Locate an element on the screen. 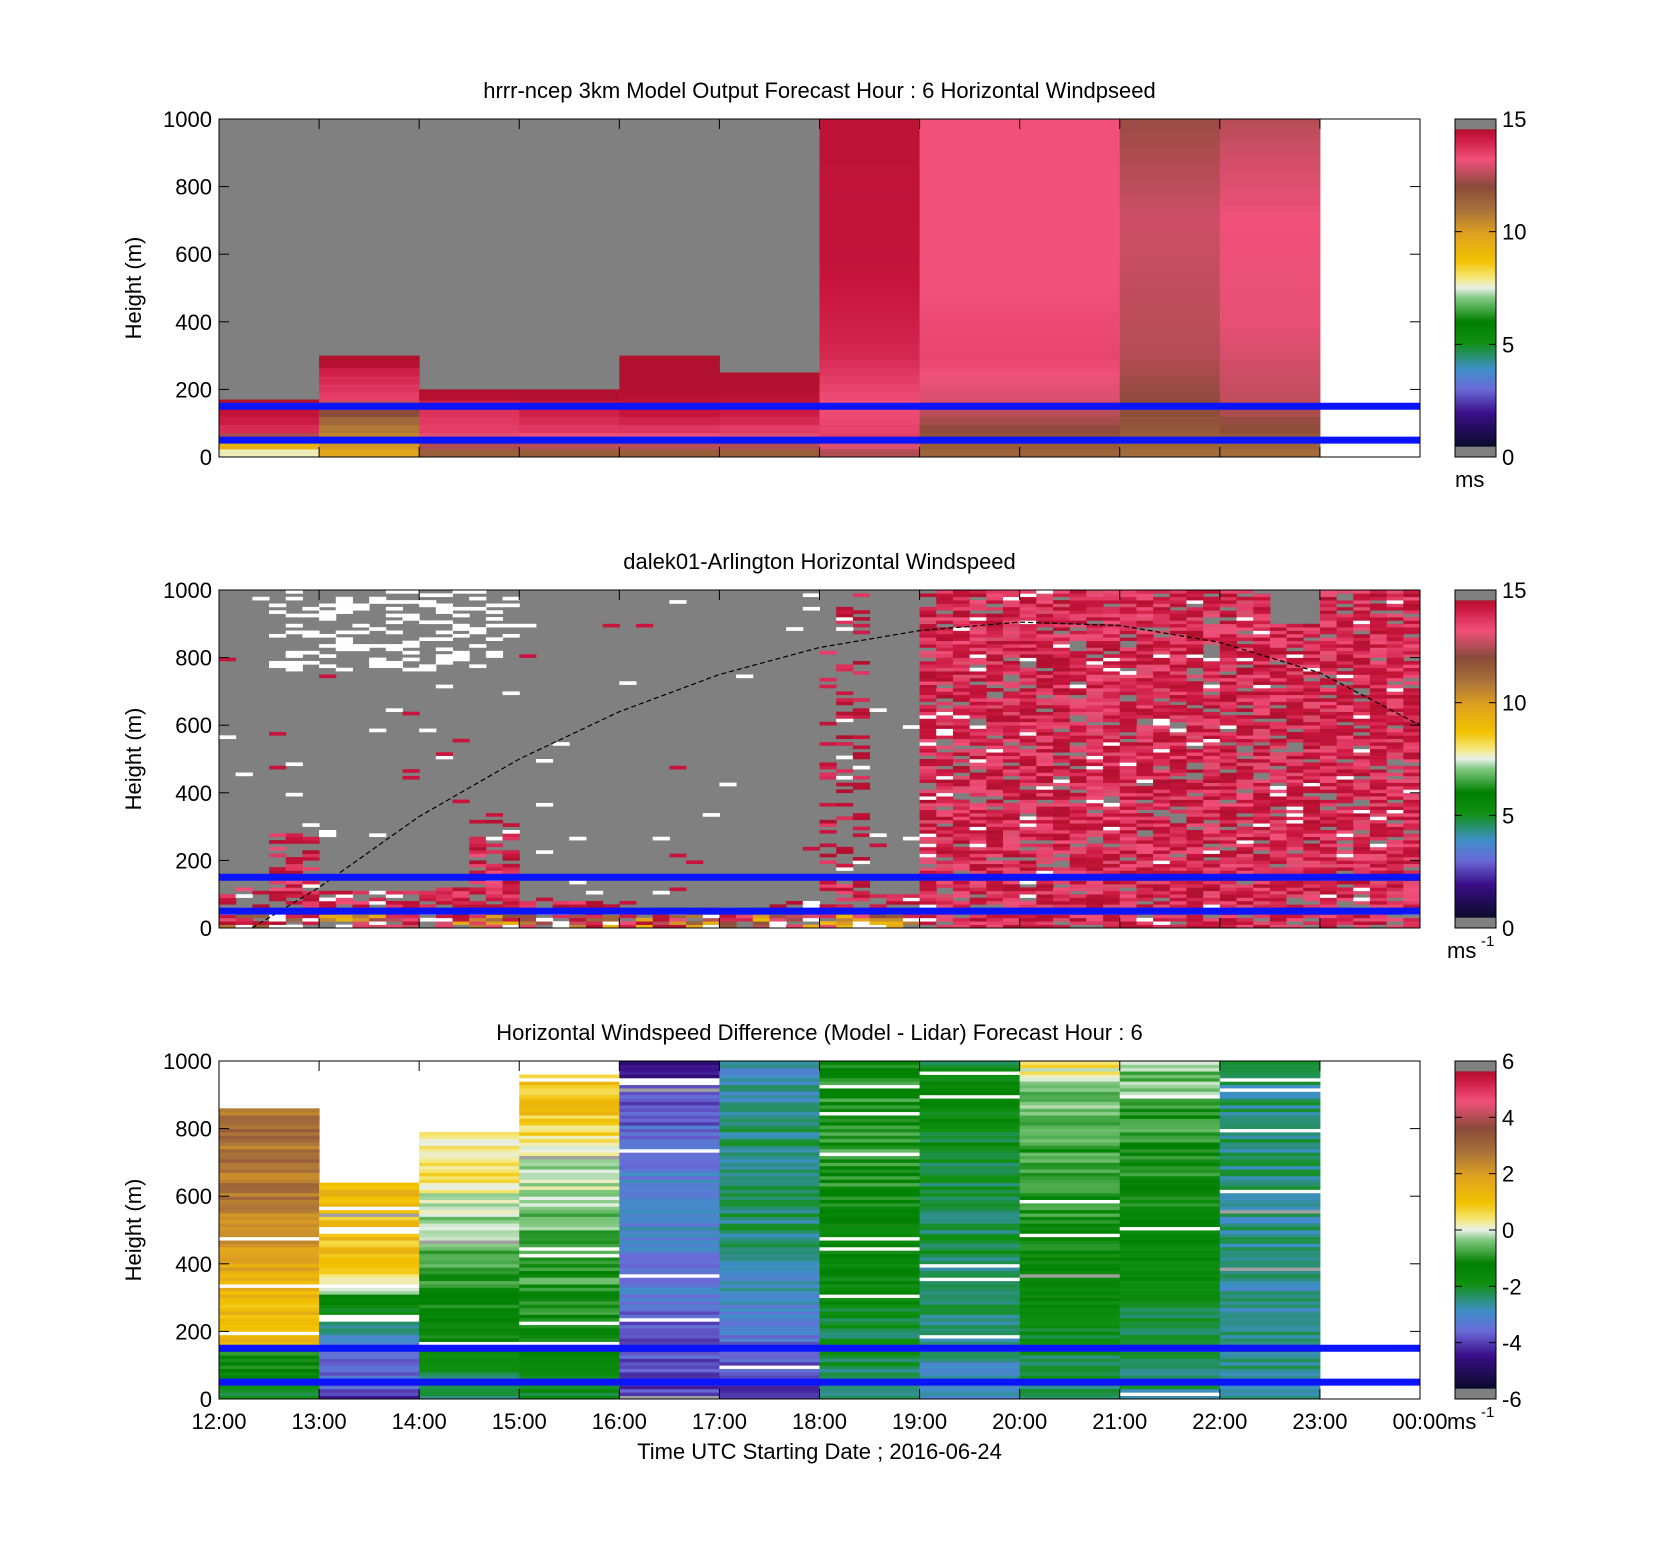  x-tick-label: 21:00 is located at coordinates (1119, 1421).